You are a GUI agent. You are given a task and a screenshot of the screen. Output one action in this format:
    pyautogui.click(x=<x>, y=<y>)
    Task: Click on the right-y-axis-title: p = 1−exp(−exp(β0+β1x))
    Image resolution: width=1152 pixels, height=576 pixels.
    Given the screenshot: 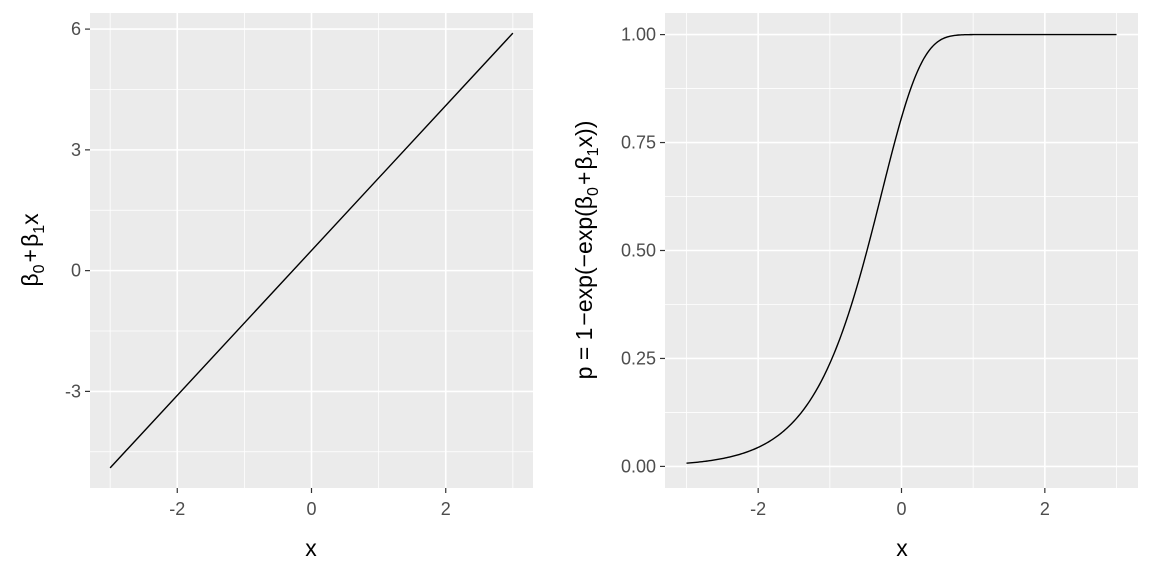 What is the action you would take?
    pyautogui.click(x=586, y=250)
    